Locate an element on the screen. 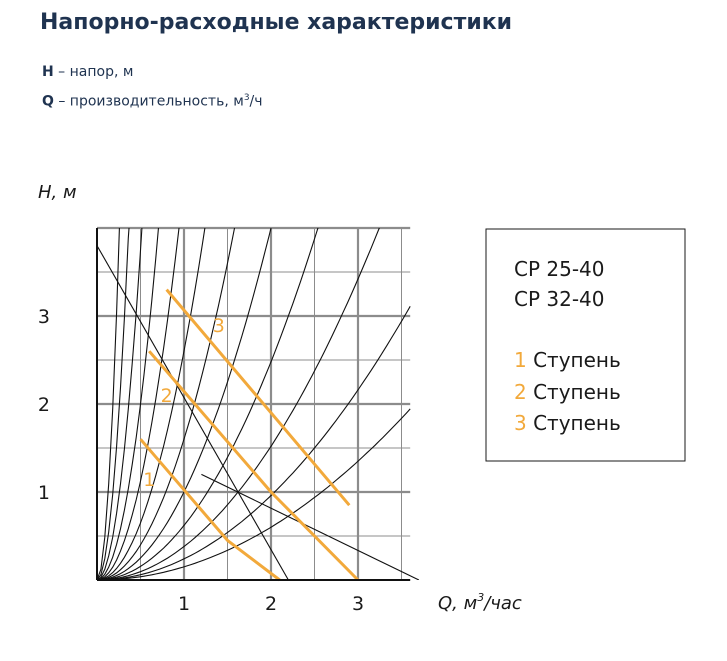 This screenshot has height=661, width=727. x-tick-label: 2 is located at coordinates (271, 604).